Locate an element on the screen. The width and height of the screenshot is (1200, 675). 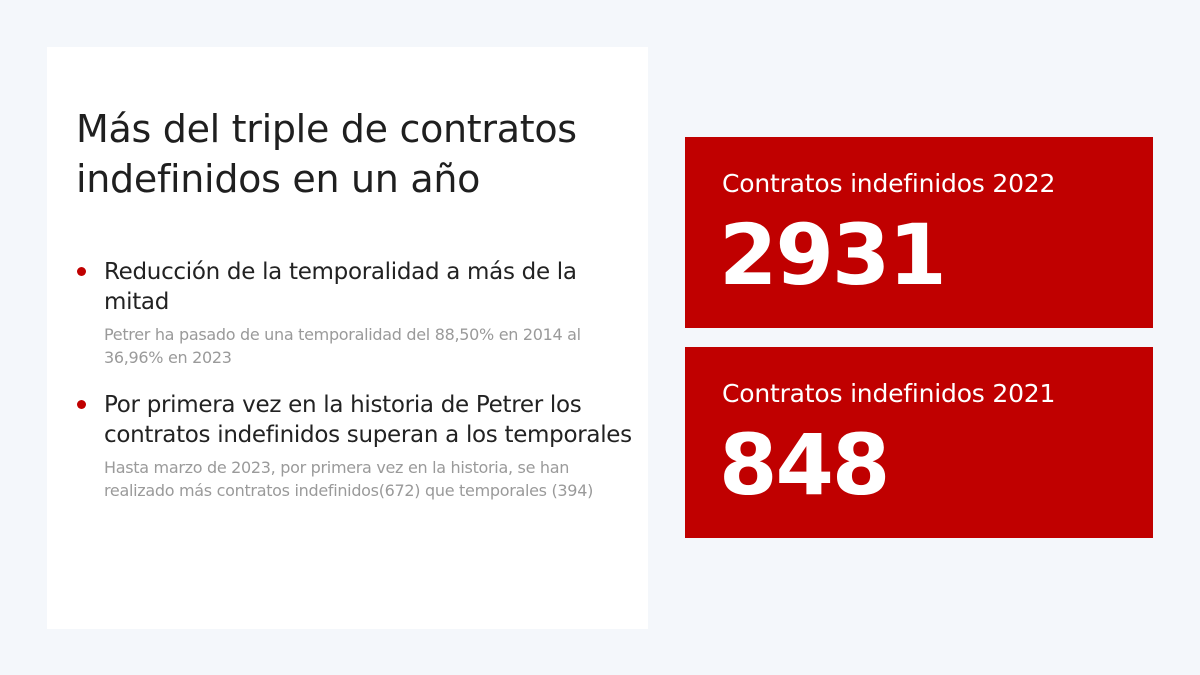
stat-card-2021: Contratos indefinidos 2021 848 is located at coordinates (919, 442).